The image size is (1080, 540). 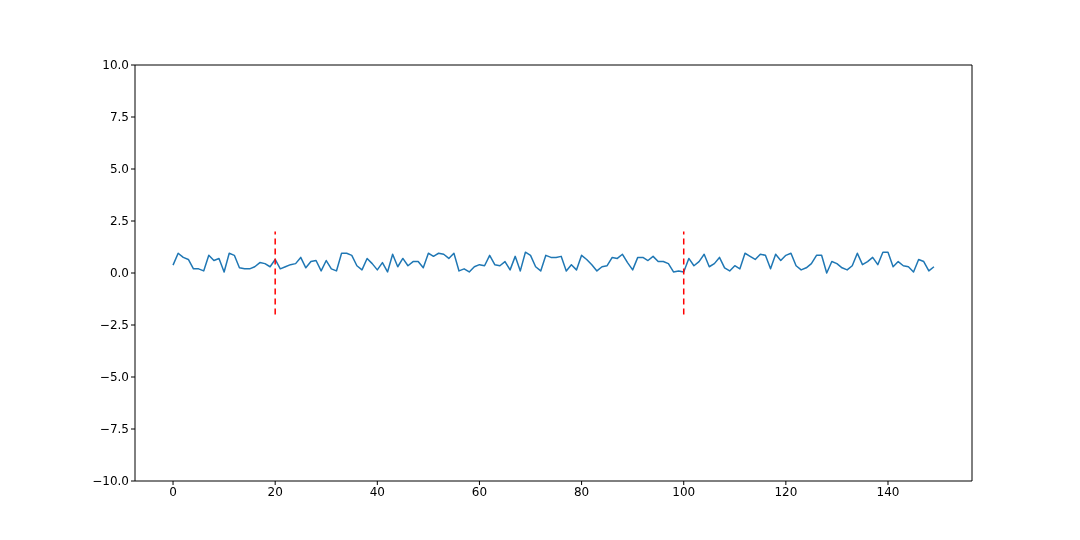 I want to click on y-tick-label: 0.0, so click(x=119, y=273).